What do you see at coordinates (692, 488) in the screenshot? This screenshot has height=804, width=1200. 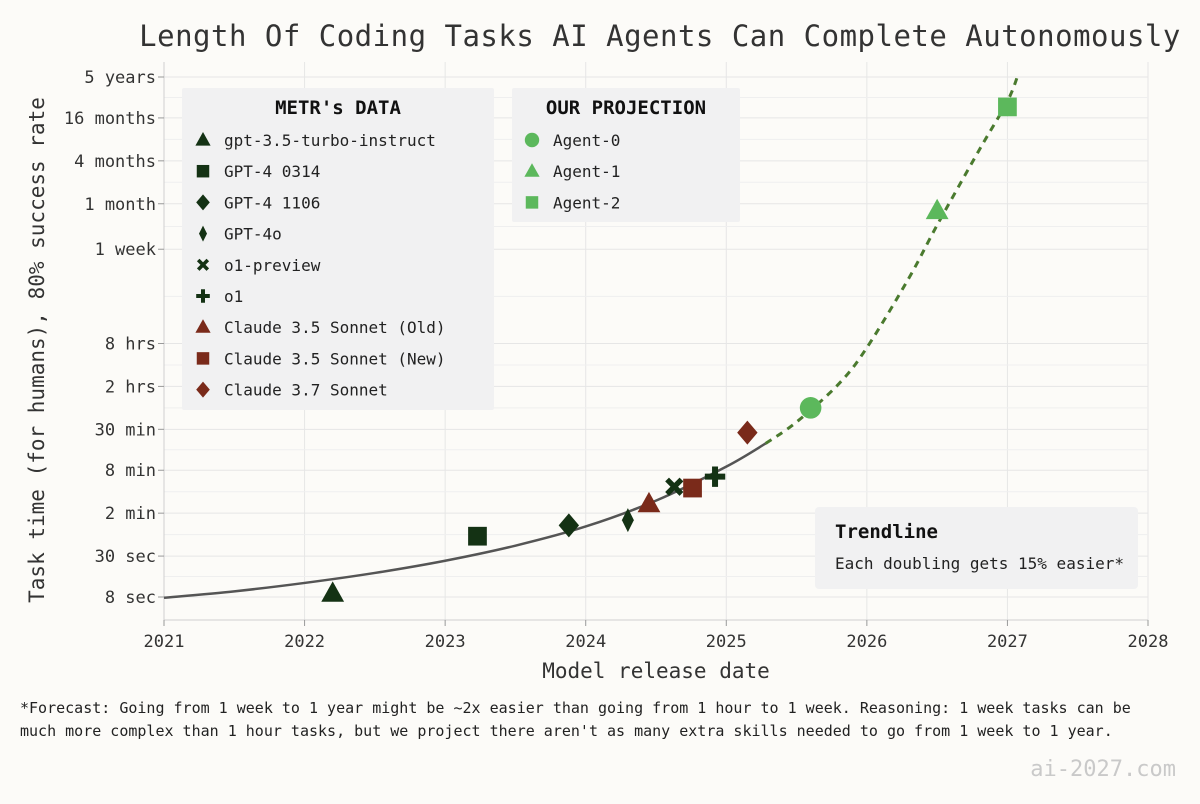 I see `point-claude-3-5-sonnet-new` at bounding box center [692, 488].